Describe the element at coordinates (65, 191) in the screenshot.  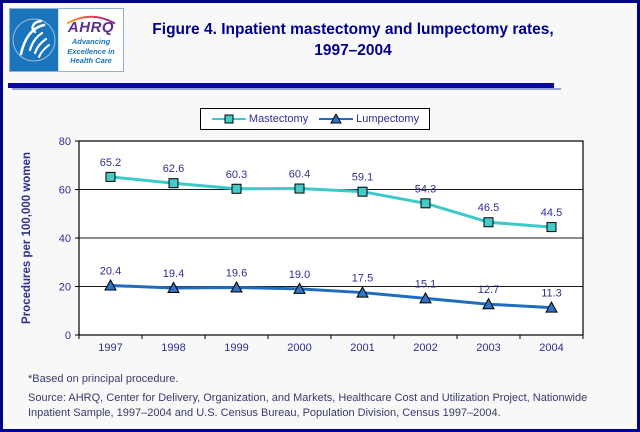
I see `y-tick-label: 60` at that location.